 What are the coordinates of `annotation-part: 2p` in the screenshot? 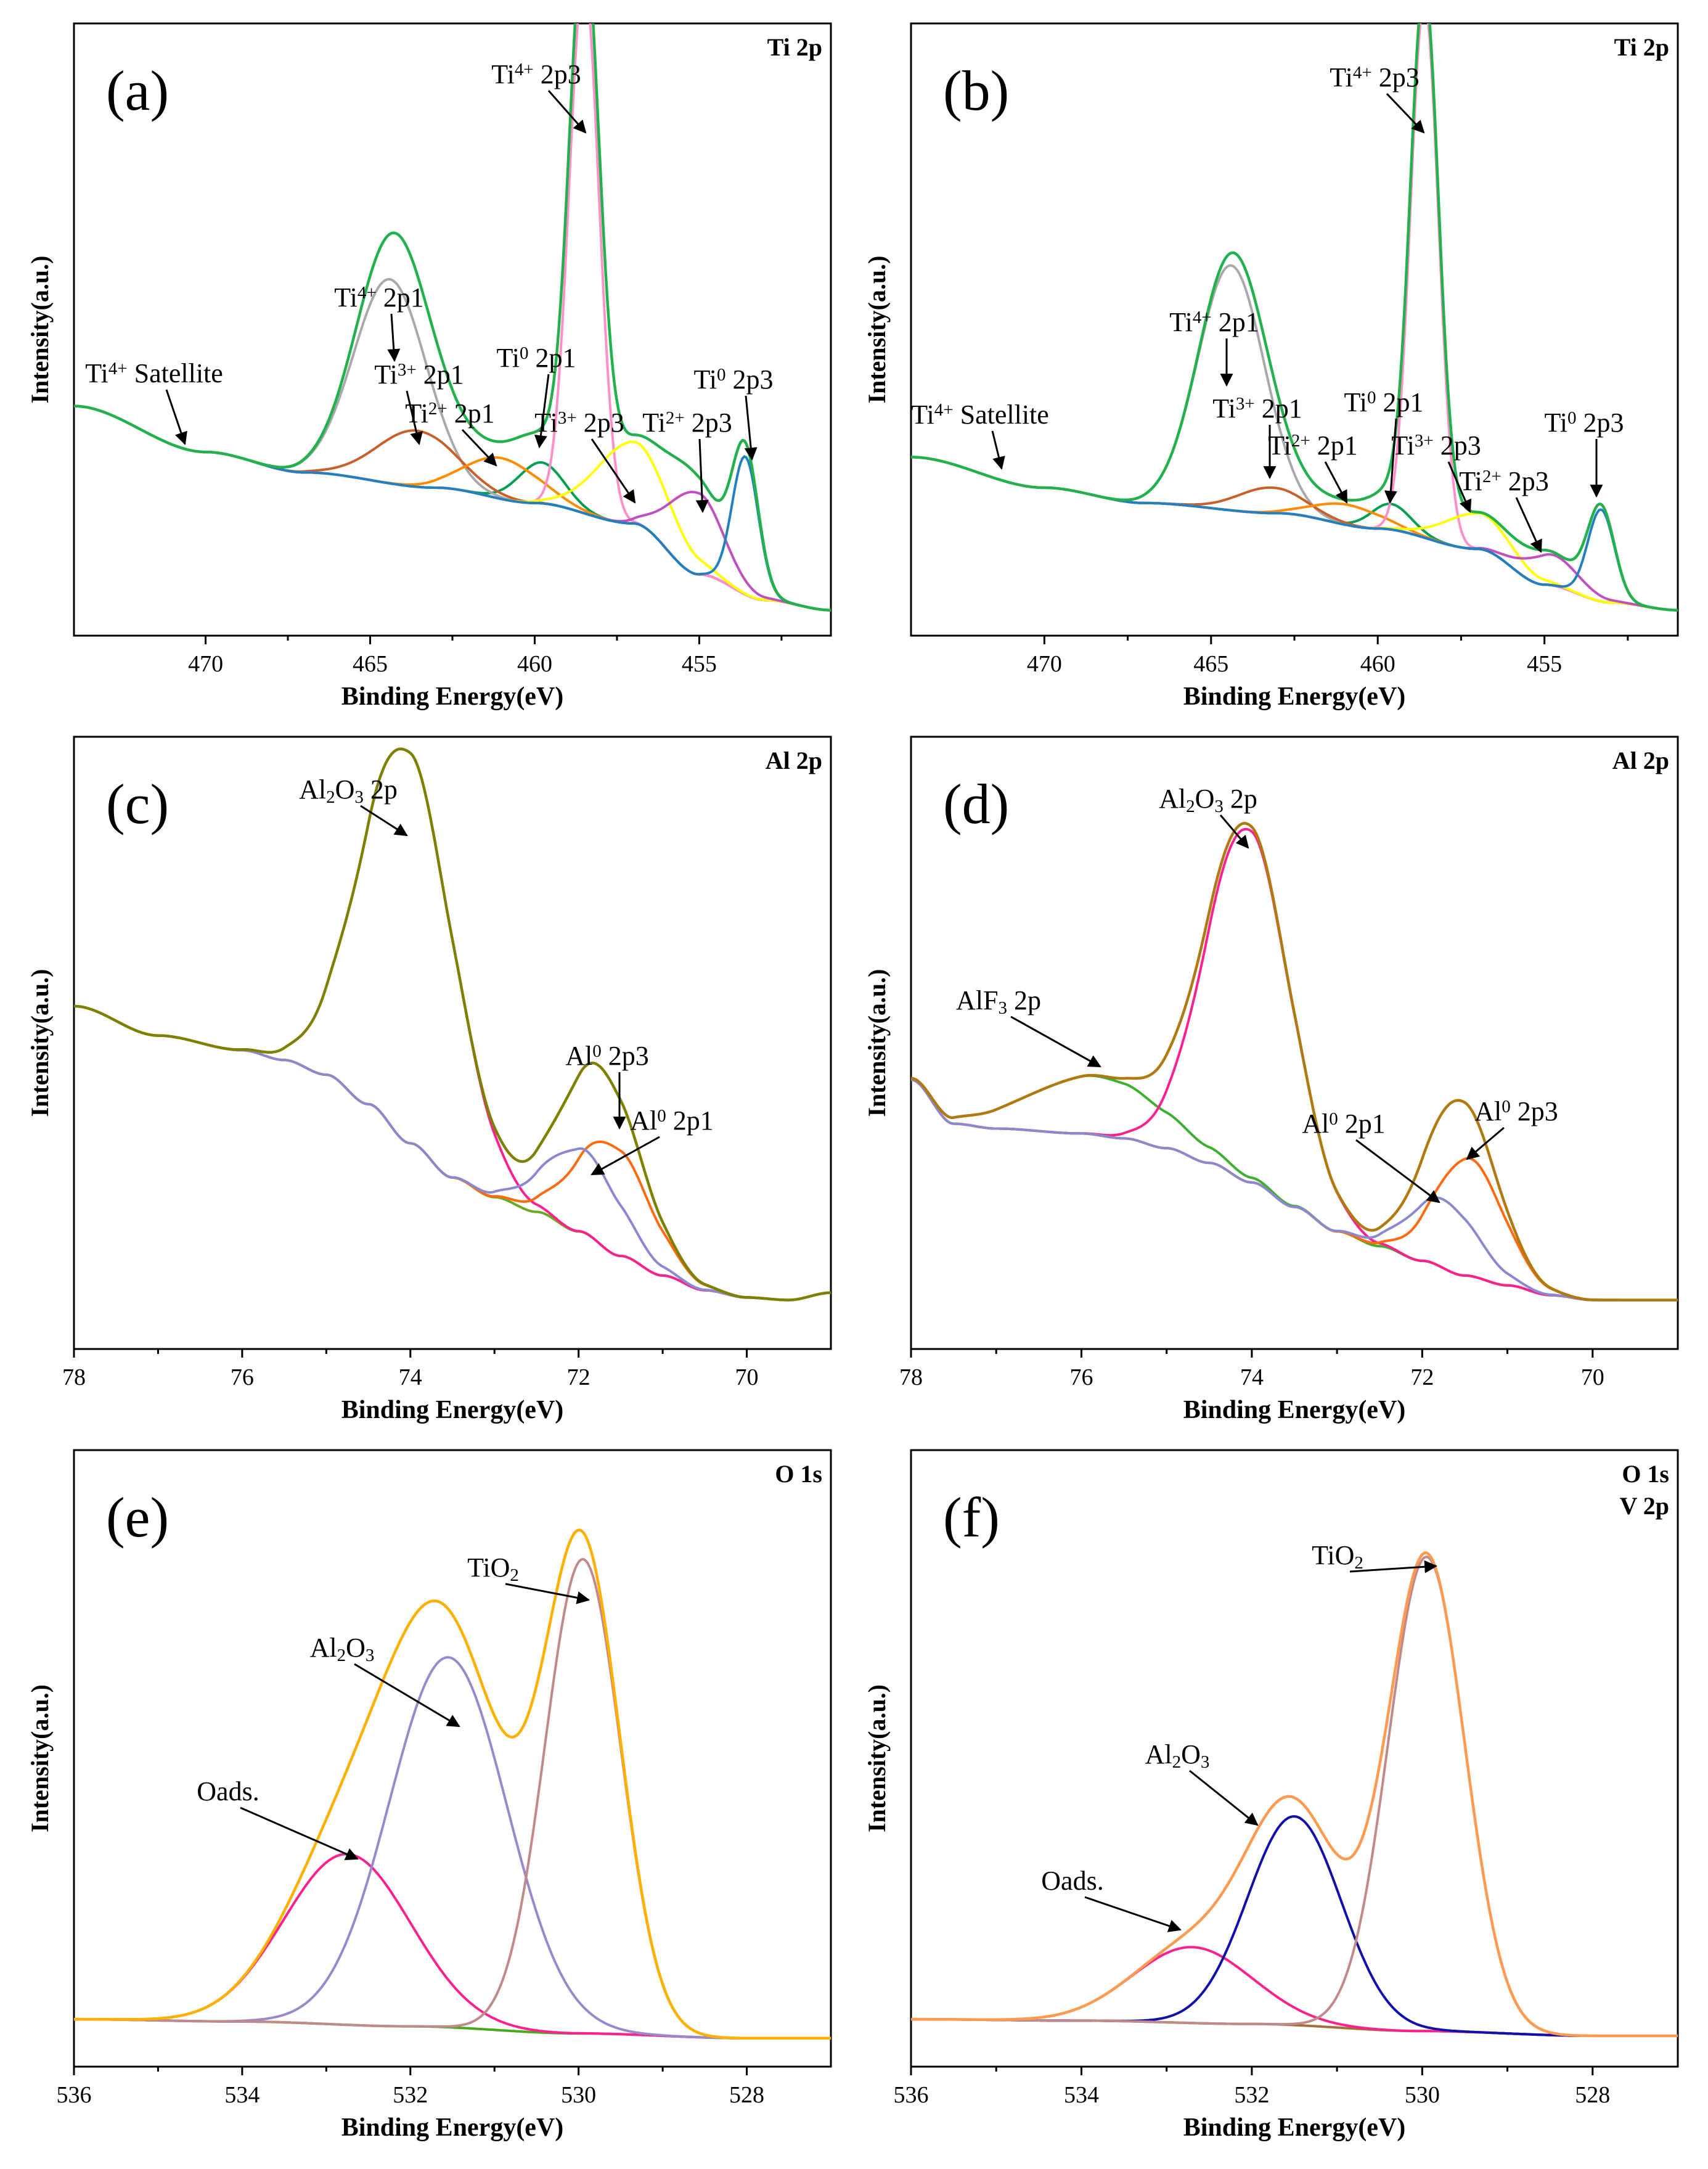 It's located at (381, 790).